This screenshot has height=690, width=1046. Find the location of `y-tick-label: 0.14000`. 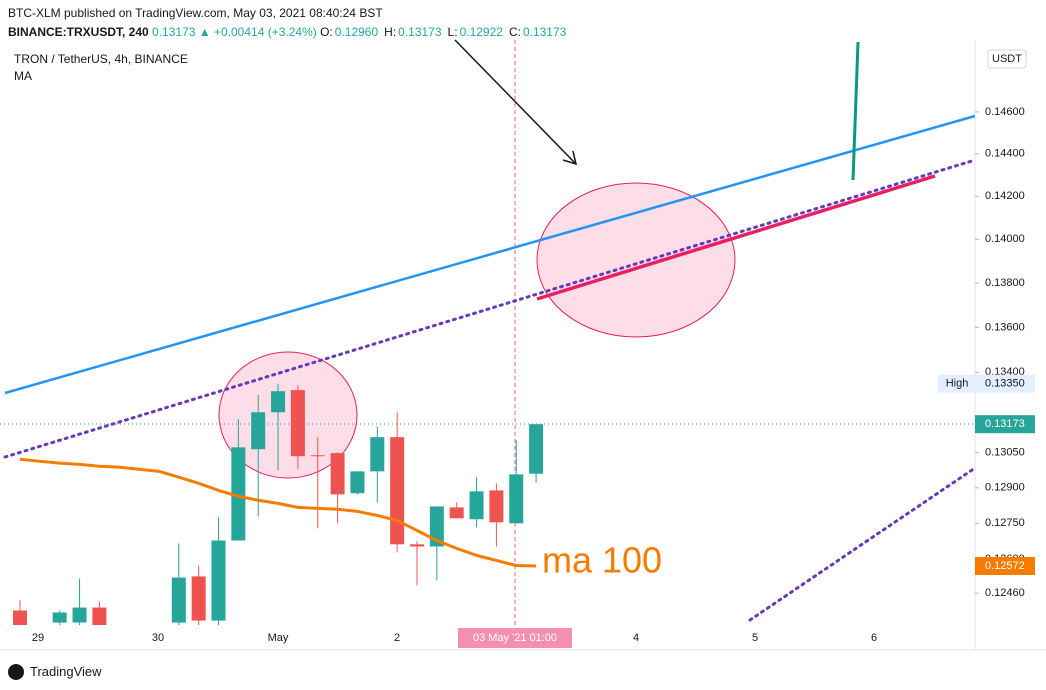

y-tick-label: 0.14000 is located at coordinates (1005, 239).